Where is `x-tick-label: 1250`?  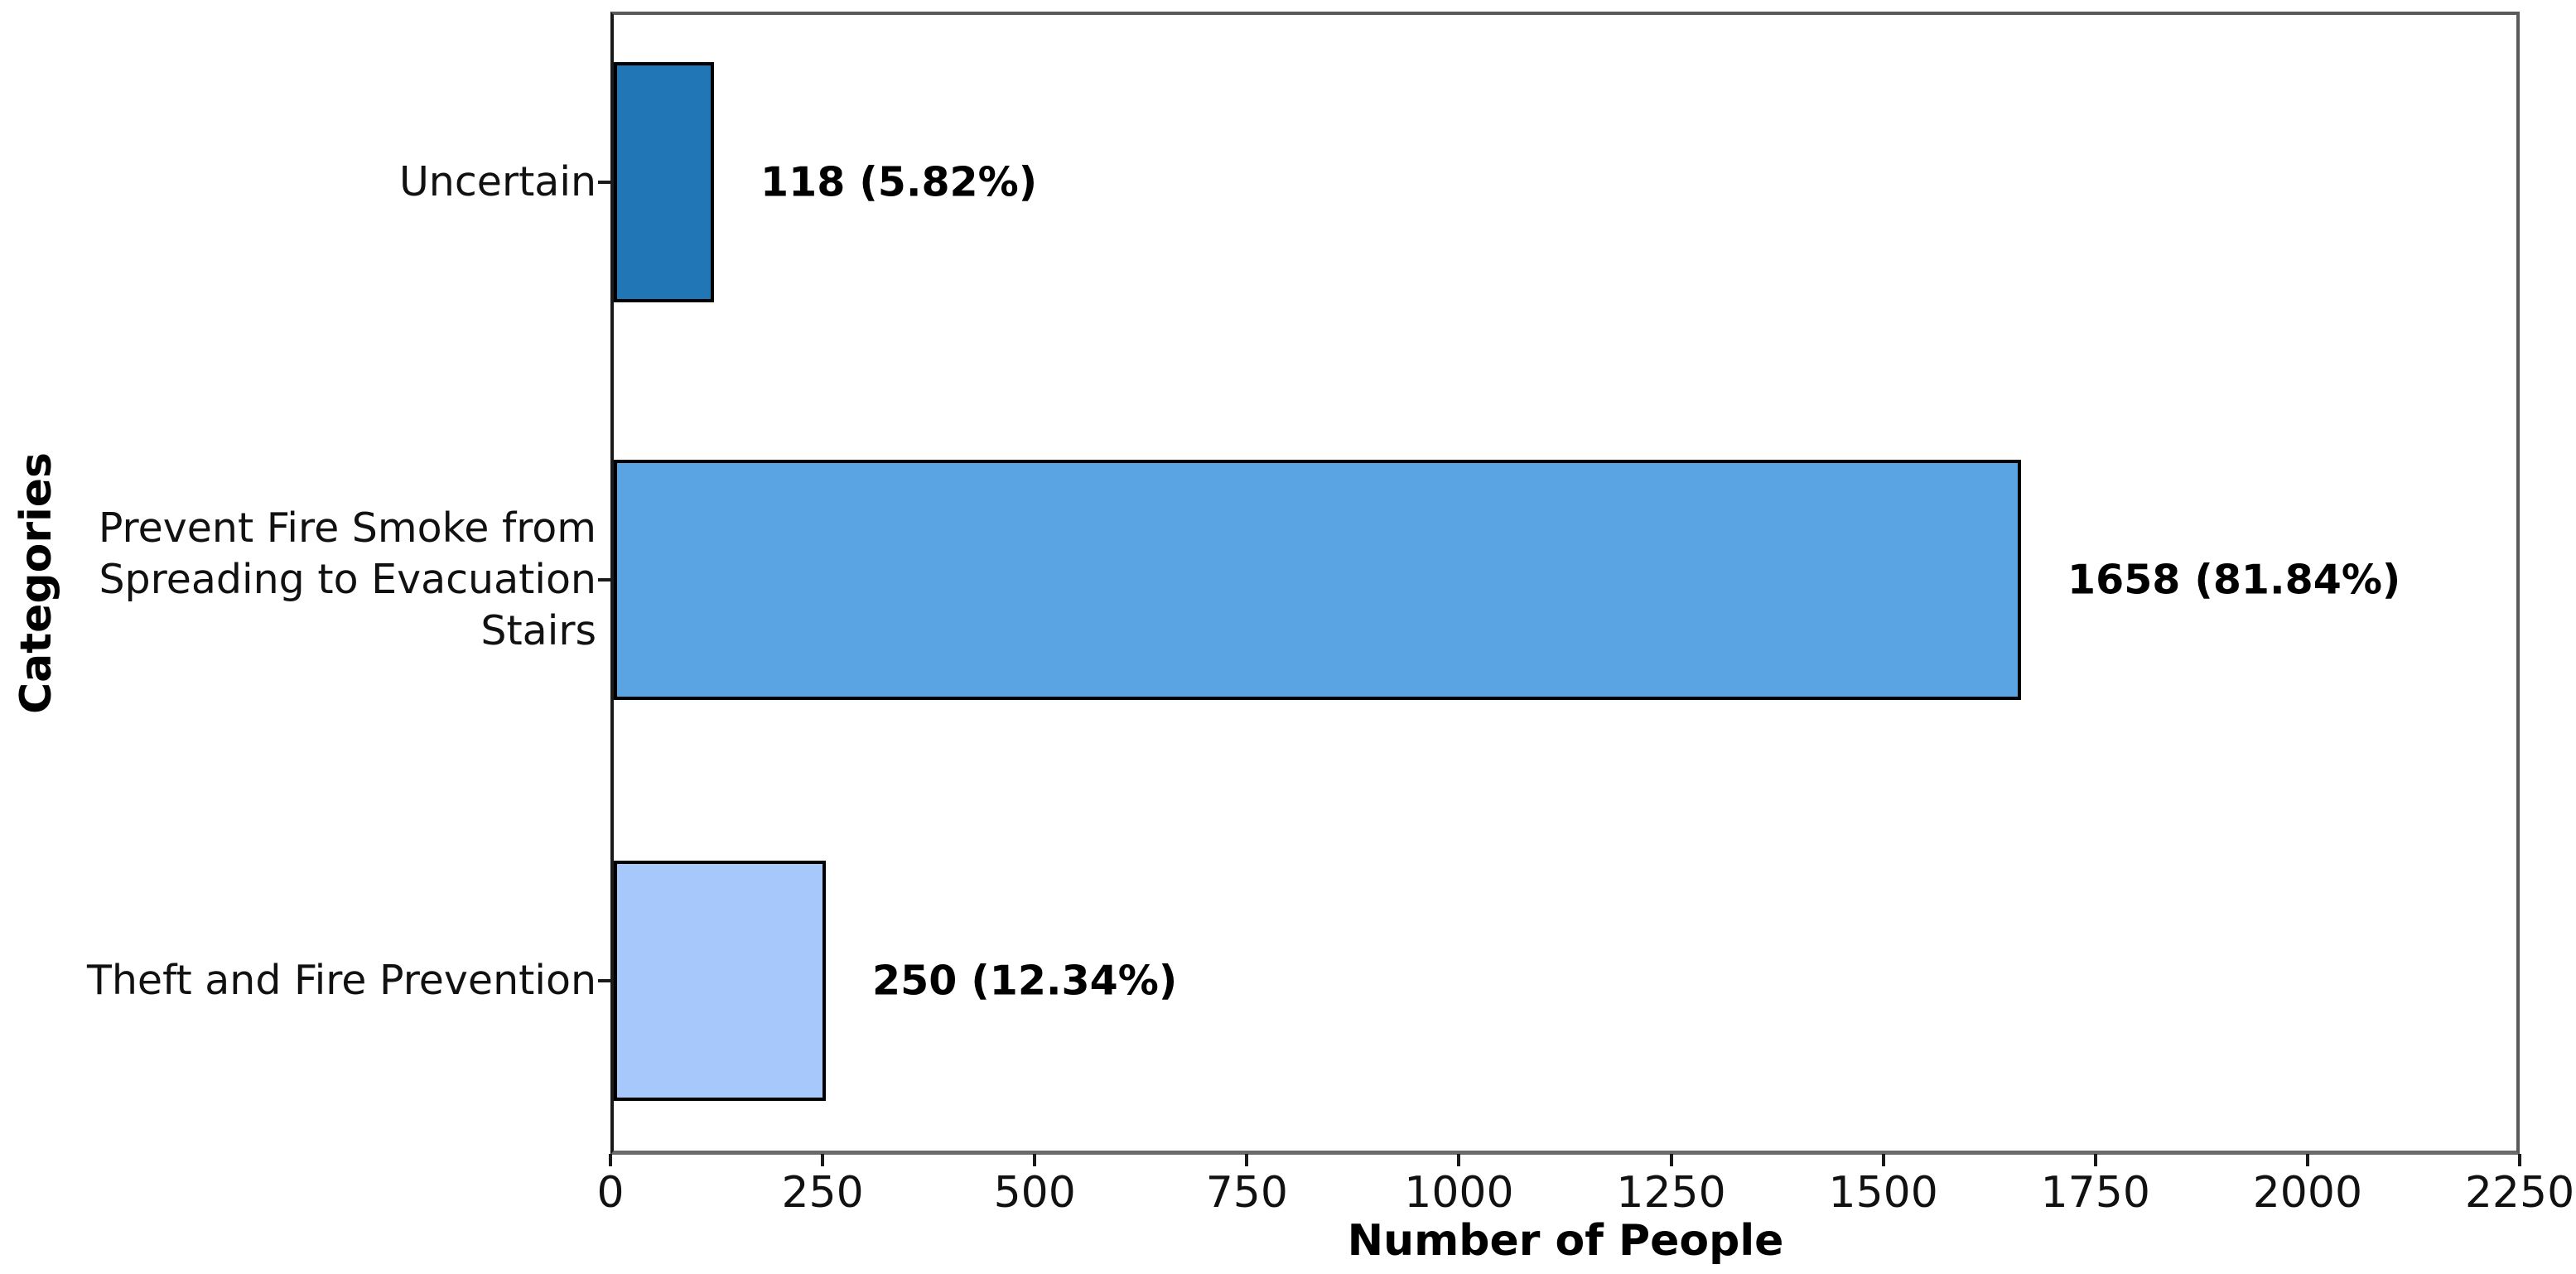
x-tick-label: 1250 is located at coordinates (1671, 1193).